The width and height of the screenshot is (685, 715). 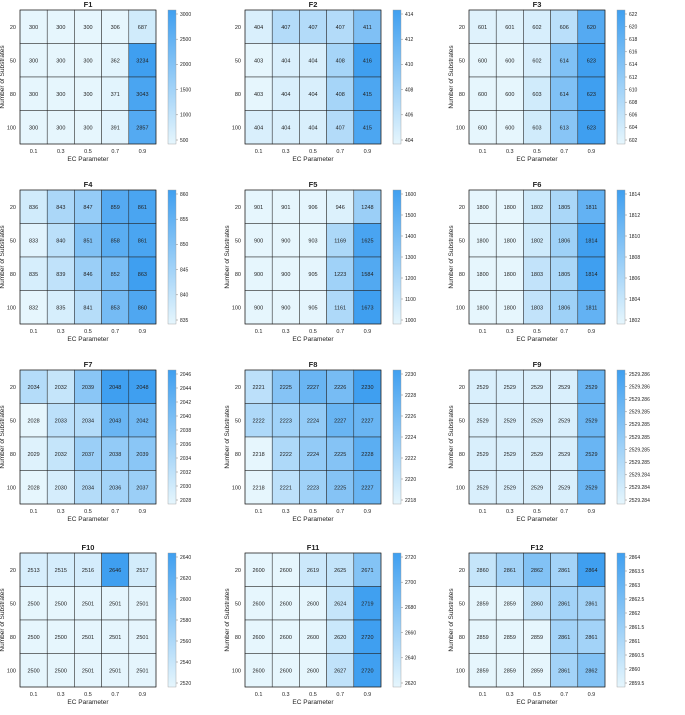 I want to click on colorbar-tick-label: 2529.286, so click(x=639, y=387).